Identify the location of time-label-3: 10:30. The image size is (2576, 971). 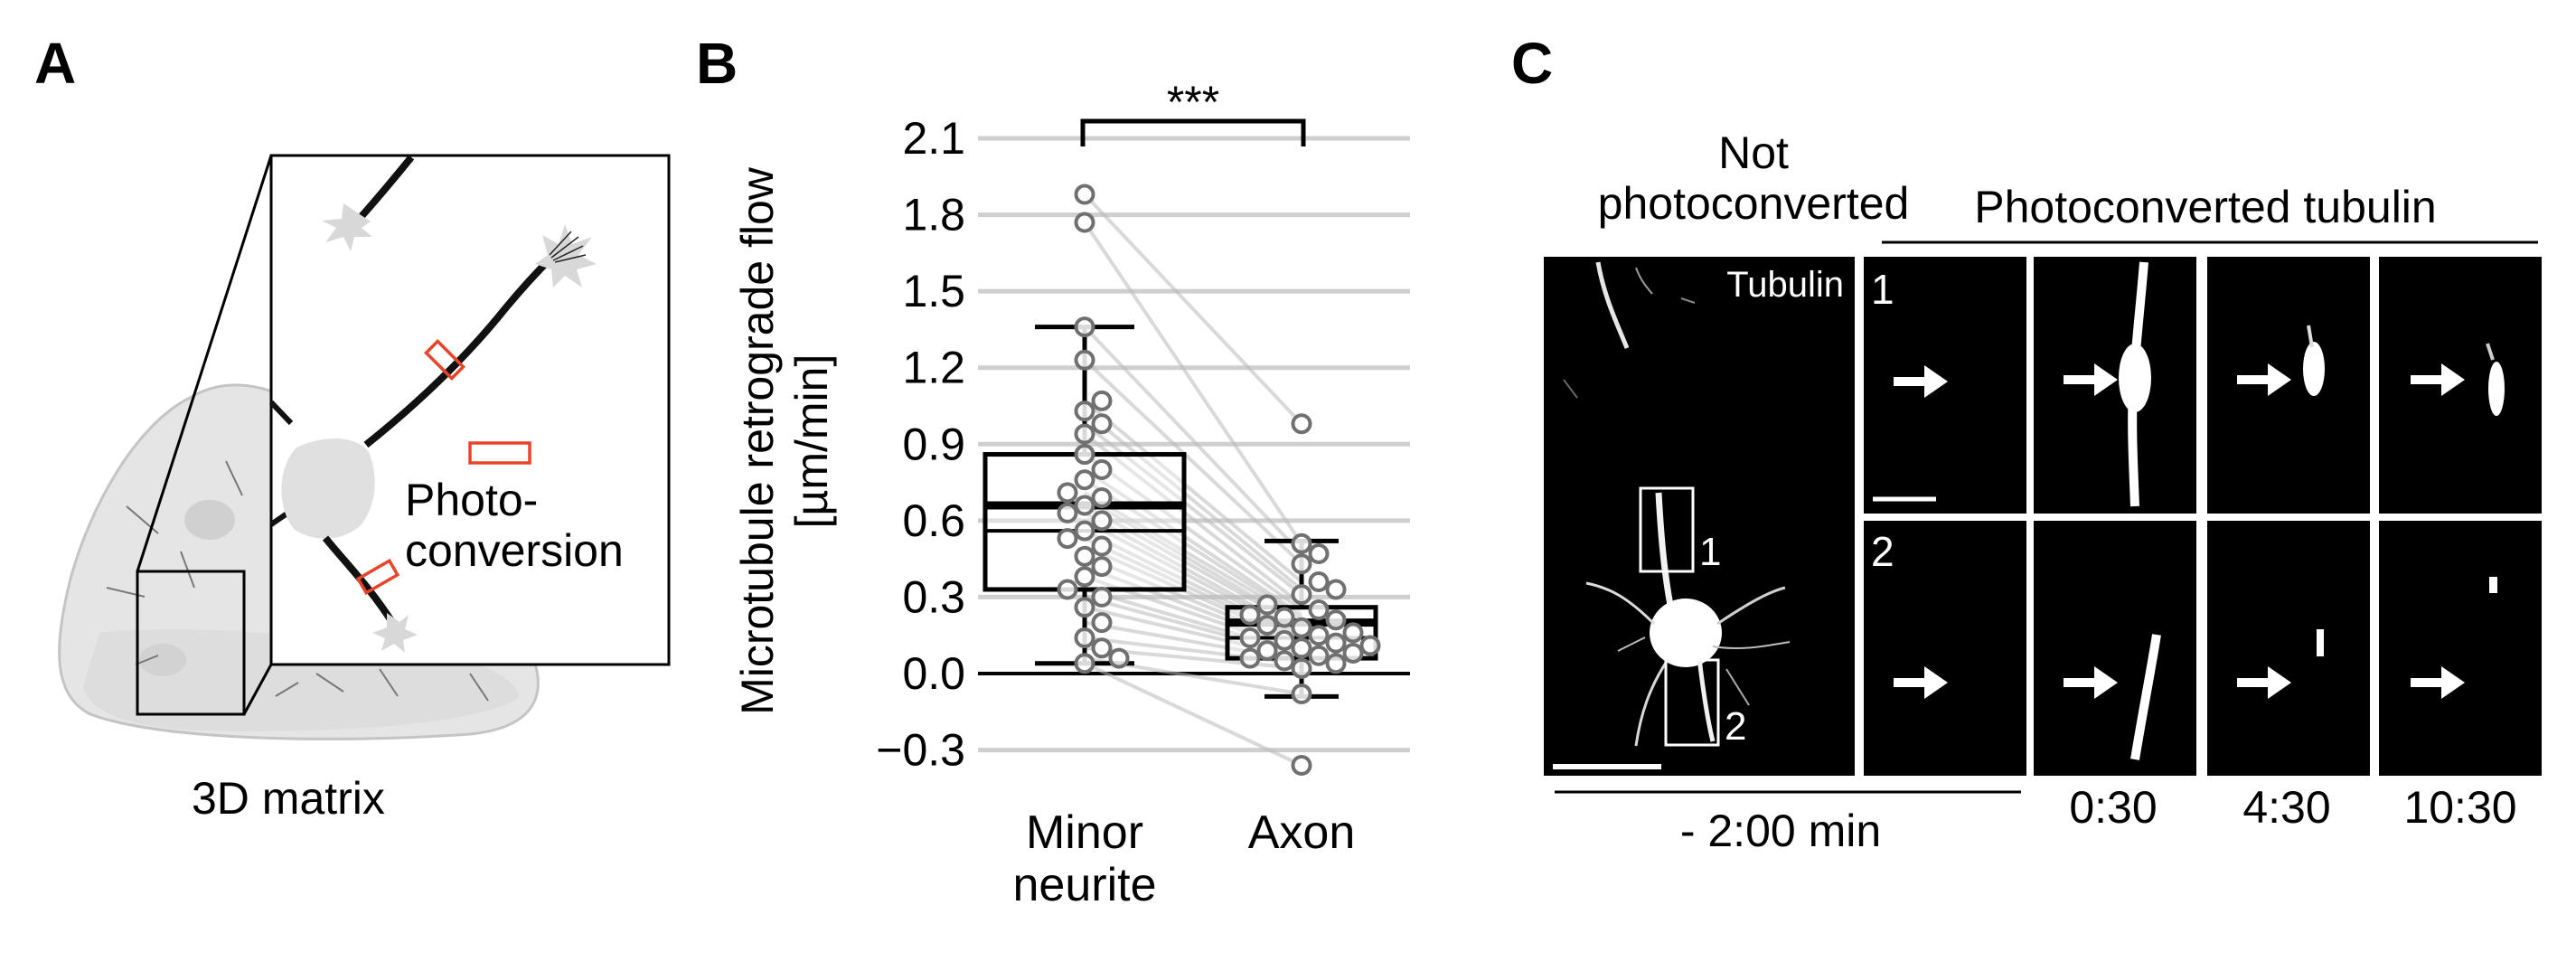
(2459, 807).